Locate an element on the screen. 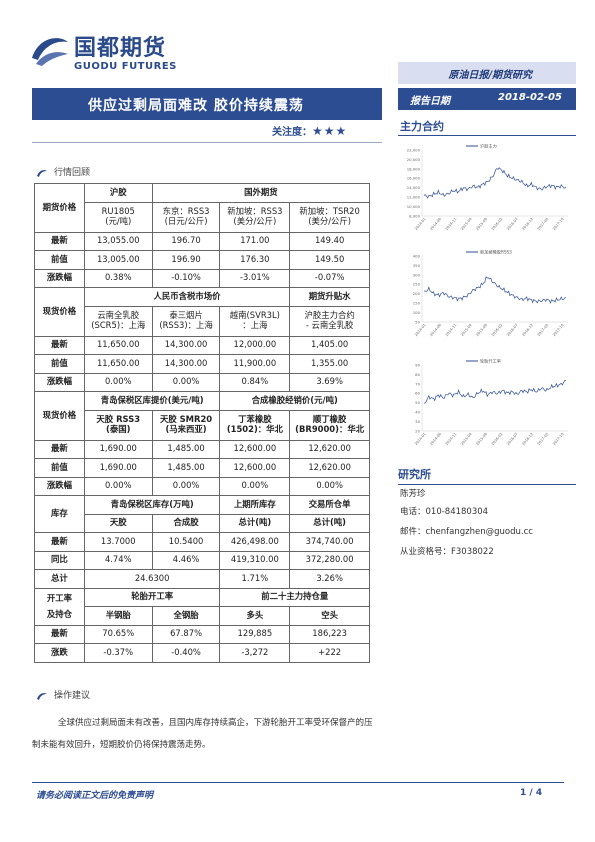 This screenshot has height=842, width=595. y-tick-label: 150 is located at coordinates (417, 303).